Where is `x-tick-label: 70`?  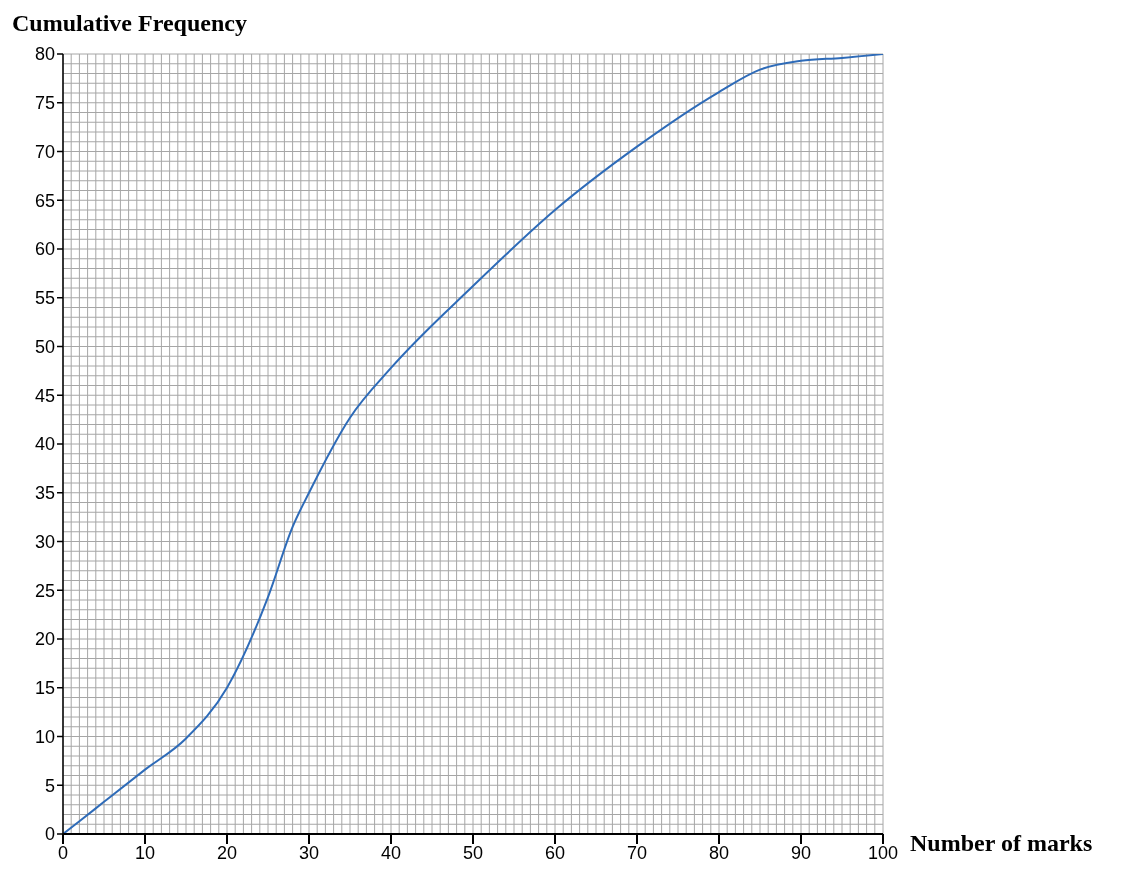 x-tick-label: 70 is located at coordinates (637, 852).